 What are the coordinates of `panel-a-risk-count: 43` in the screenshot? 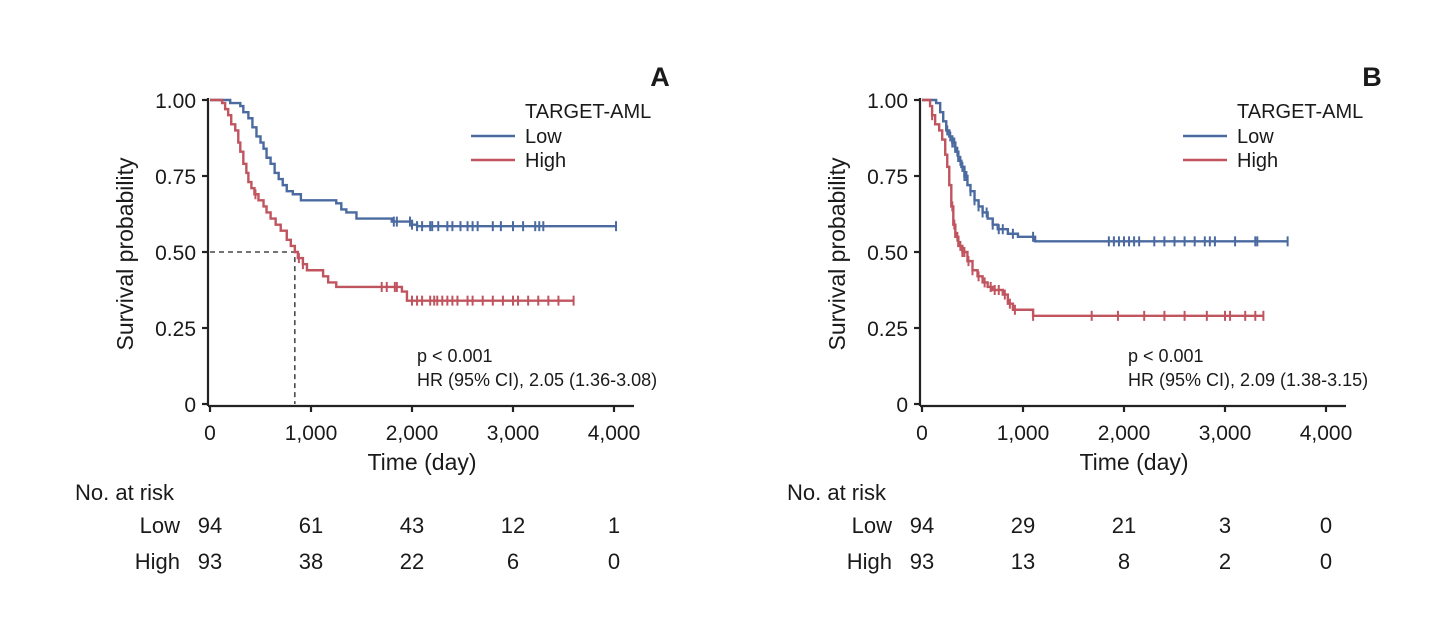 It's located at (412, 525).